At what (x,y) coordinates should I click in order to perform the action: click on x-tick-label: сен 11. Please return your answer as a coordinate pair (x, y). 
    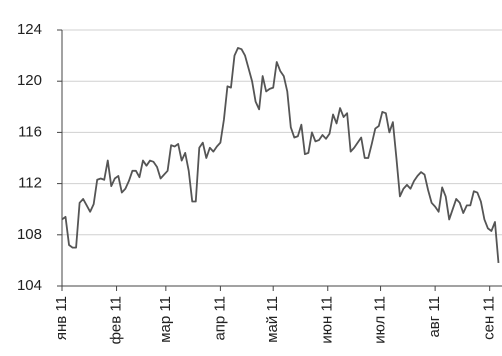
    Looking at the image, I should click on (489, 318).